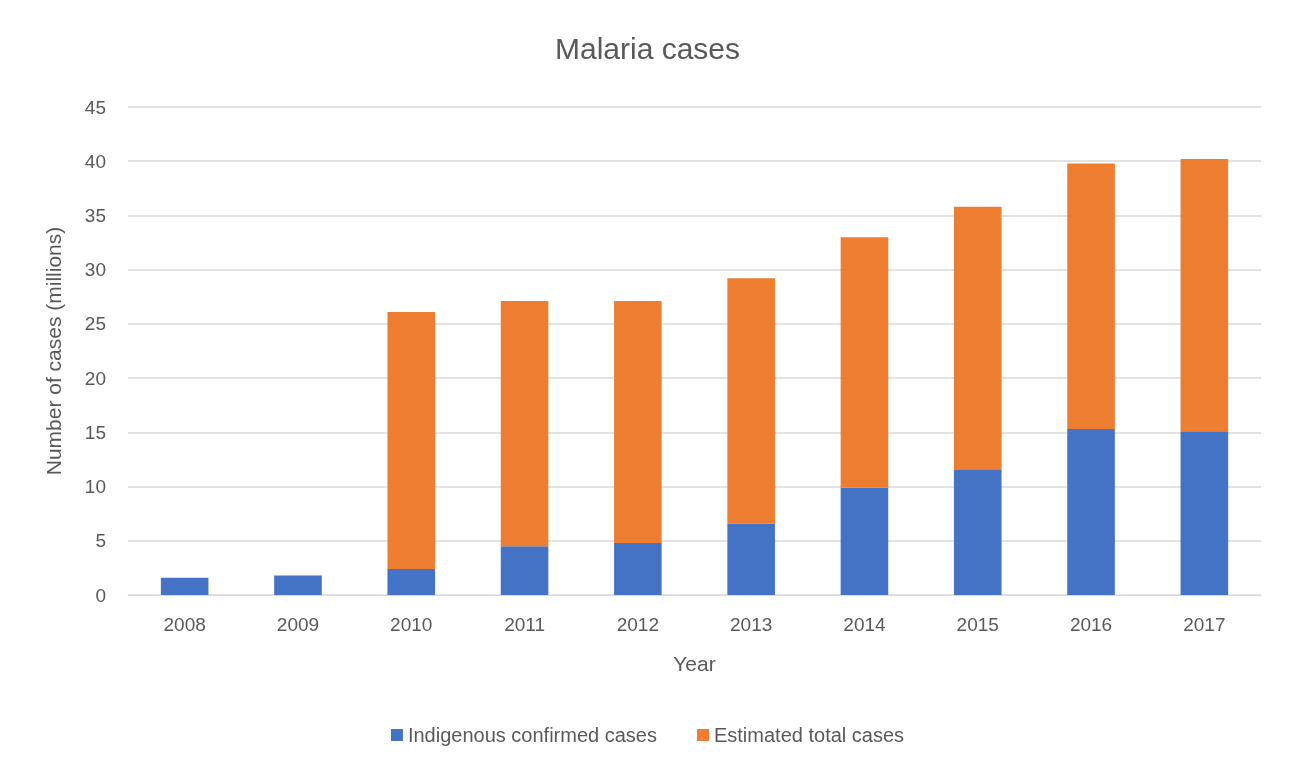  What do you see at coordinates (53, 351) in the screenshot?
I see `y-axis-title: Number of cases (millions)` at bounding box center [53, 351].